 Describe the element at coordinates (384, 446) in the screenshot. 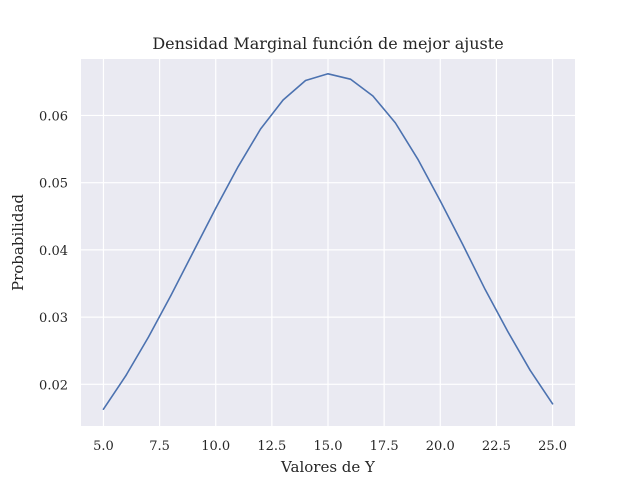

I see `x-tick-label: 17.5` at that location.